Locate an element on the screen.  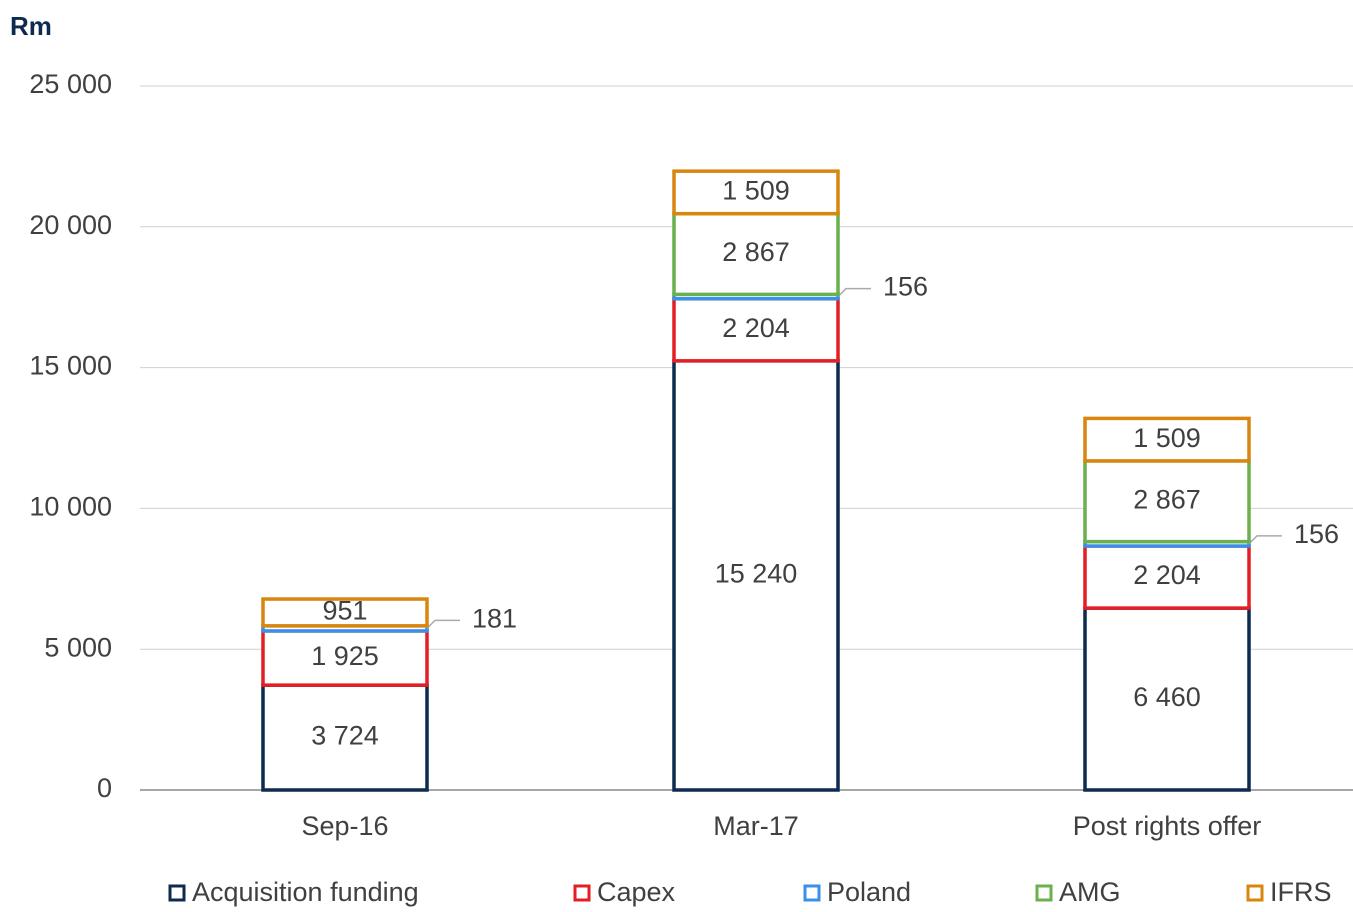
x-tick-label: Sep-16 is located at coordinates (344, 826).